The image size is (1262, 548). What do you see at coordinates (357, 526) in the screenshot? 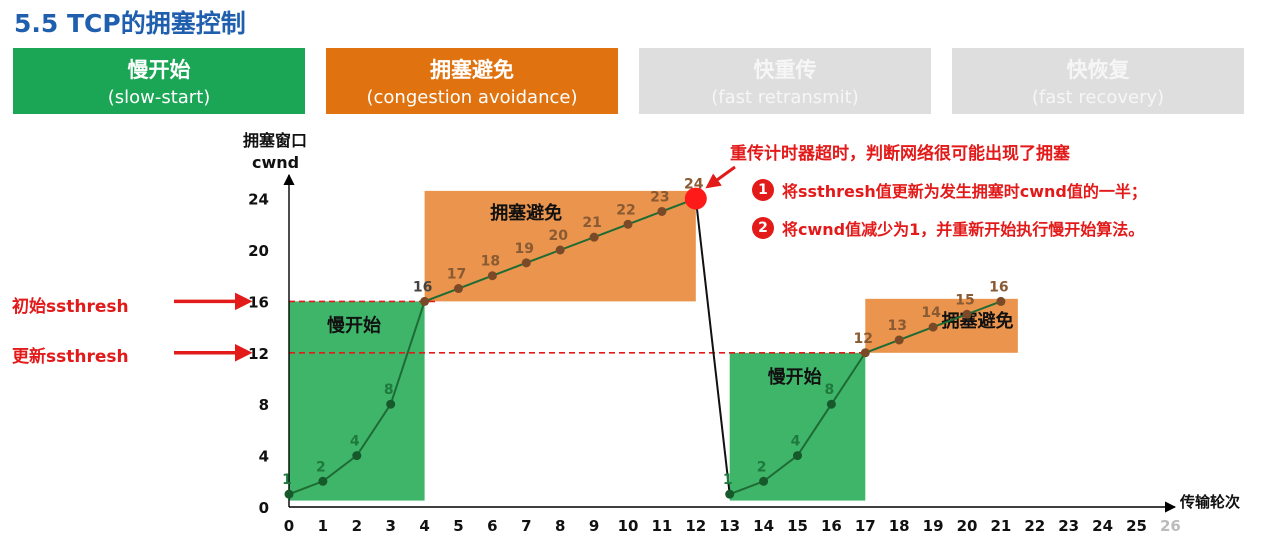
I see `x-tick-label: 2` at bounding box center [357, 526].